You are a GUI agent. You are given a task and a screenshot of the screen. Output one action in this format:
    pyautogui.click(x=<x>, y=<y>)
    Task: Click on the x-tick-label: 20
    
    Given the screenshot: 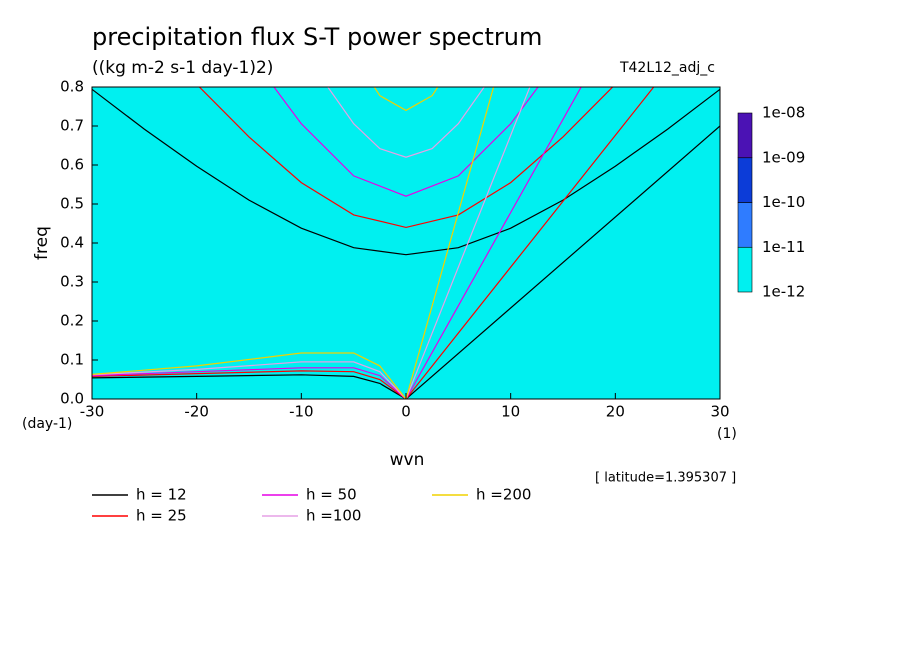 What is the action you would take?
    pyautogui.click(x=615, y=412)
    